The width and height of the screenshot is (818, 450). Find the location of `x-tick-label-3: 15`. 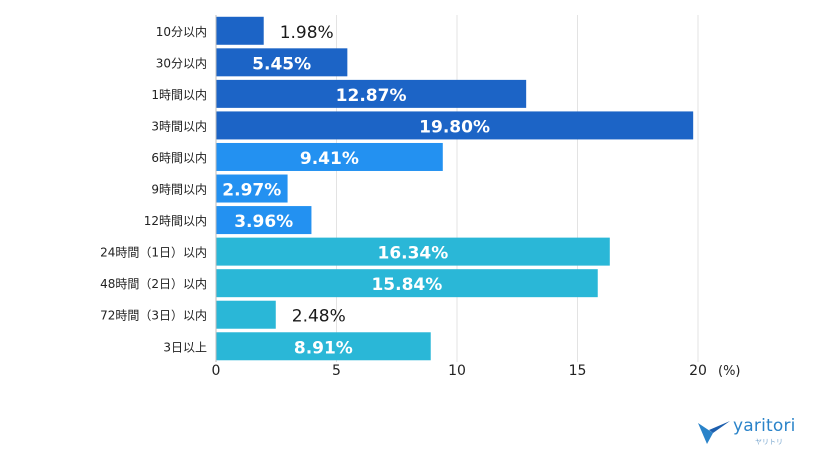

x-tick-label-3: 15 is located at coordinates (578, 371).